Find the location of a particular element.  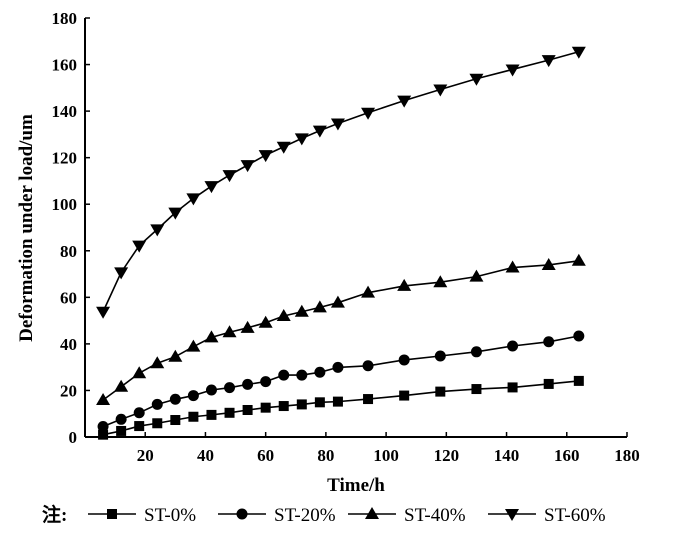

y-axis-label: Deformation under load/um is located at coordinates (26, 228).